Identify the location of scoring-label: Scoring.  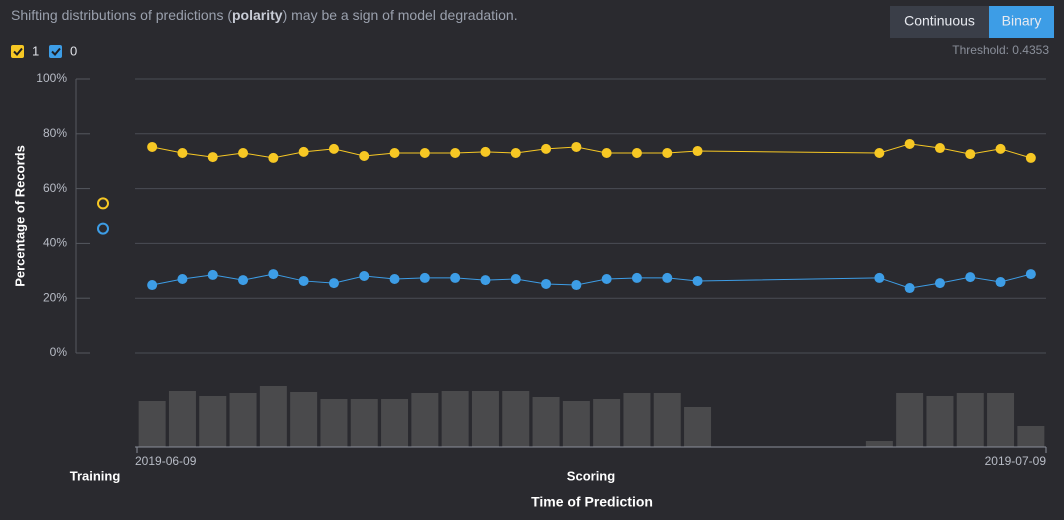
(591, 475).